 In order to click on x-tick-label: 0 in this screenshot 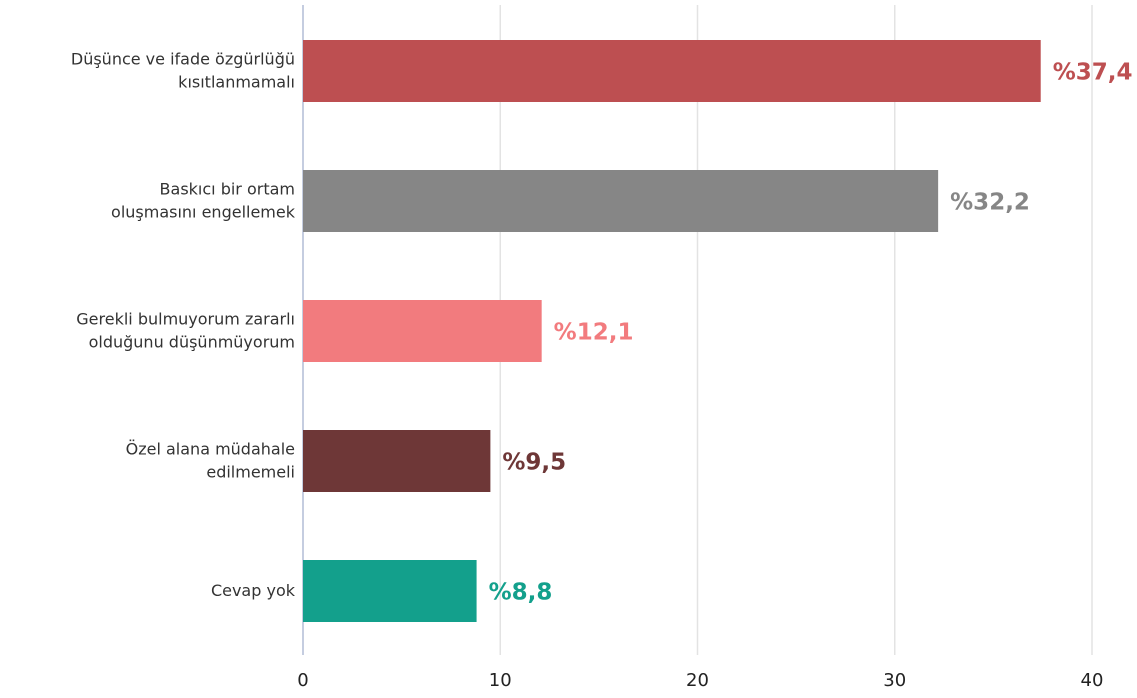, I will do `click(302, 680)`.